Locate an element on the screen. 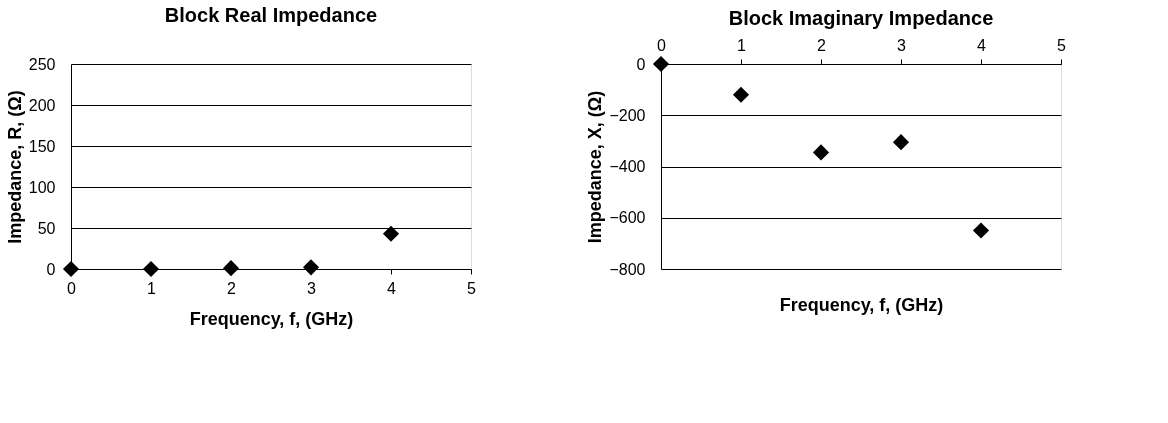 This screenshot has height=423, width=1168. y-tick-label: −200 is located at coordinates (627, 115).